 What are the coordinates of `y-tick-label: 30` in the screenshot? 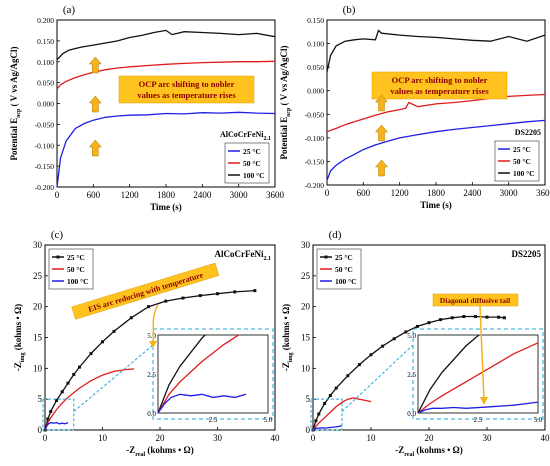 It's located at (38, 245).